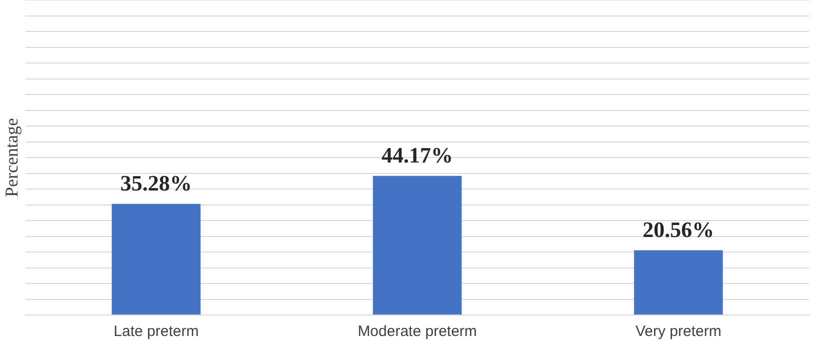 This screenshot has height=353, width=813. What do you see at coordinates (417, 331) in the screenshot?
I see `x-tick-label: Moderate preterm` at bounding box center [417, 331].